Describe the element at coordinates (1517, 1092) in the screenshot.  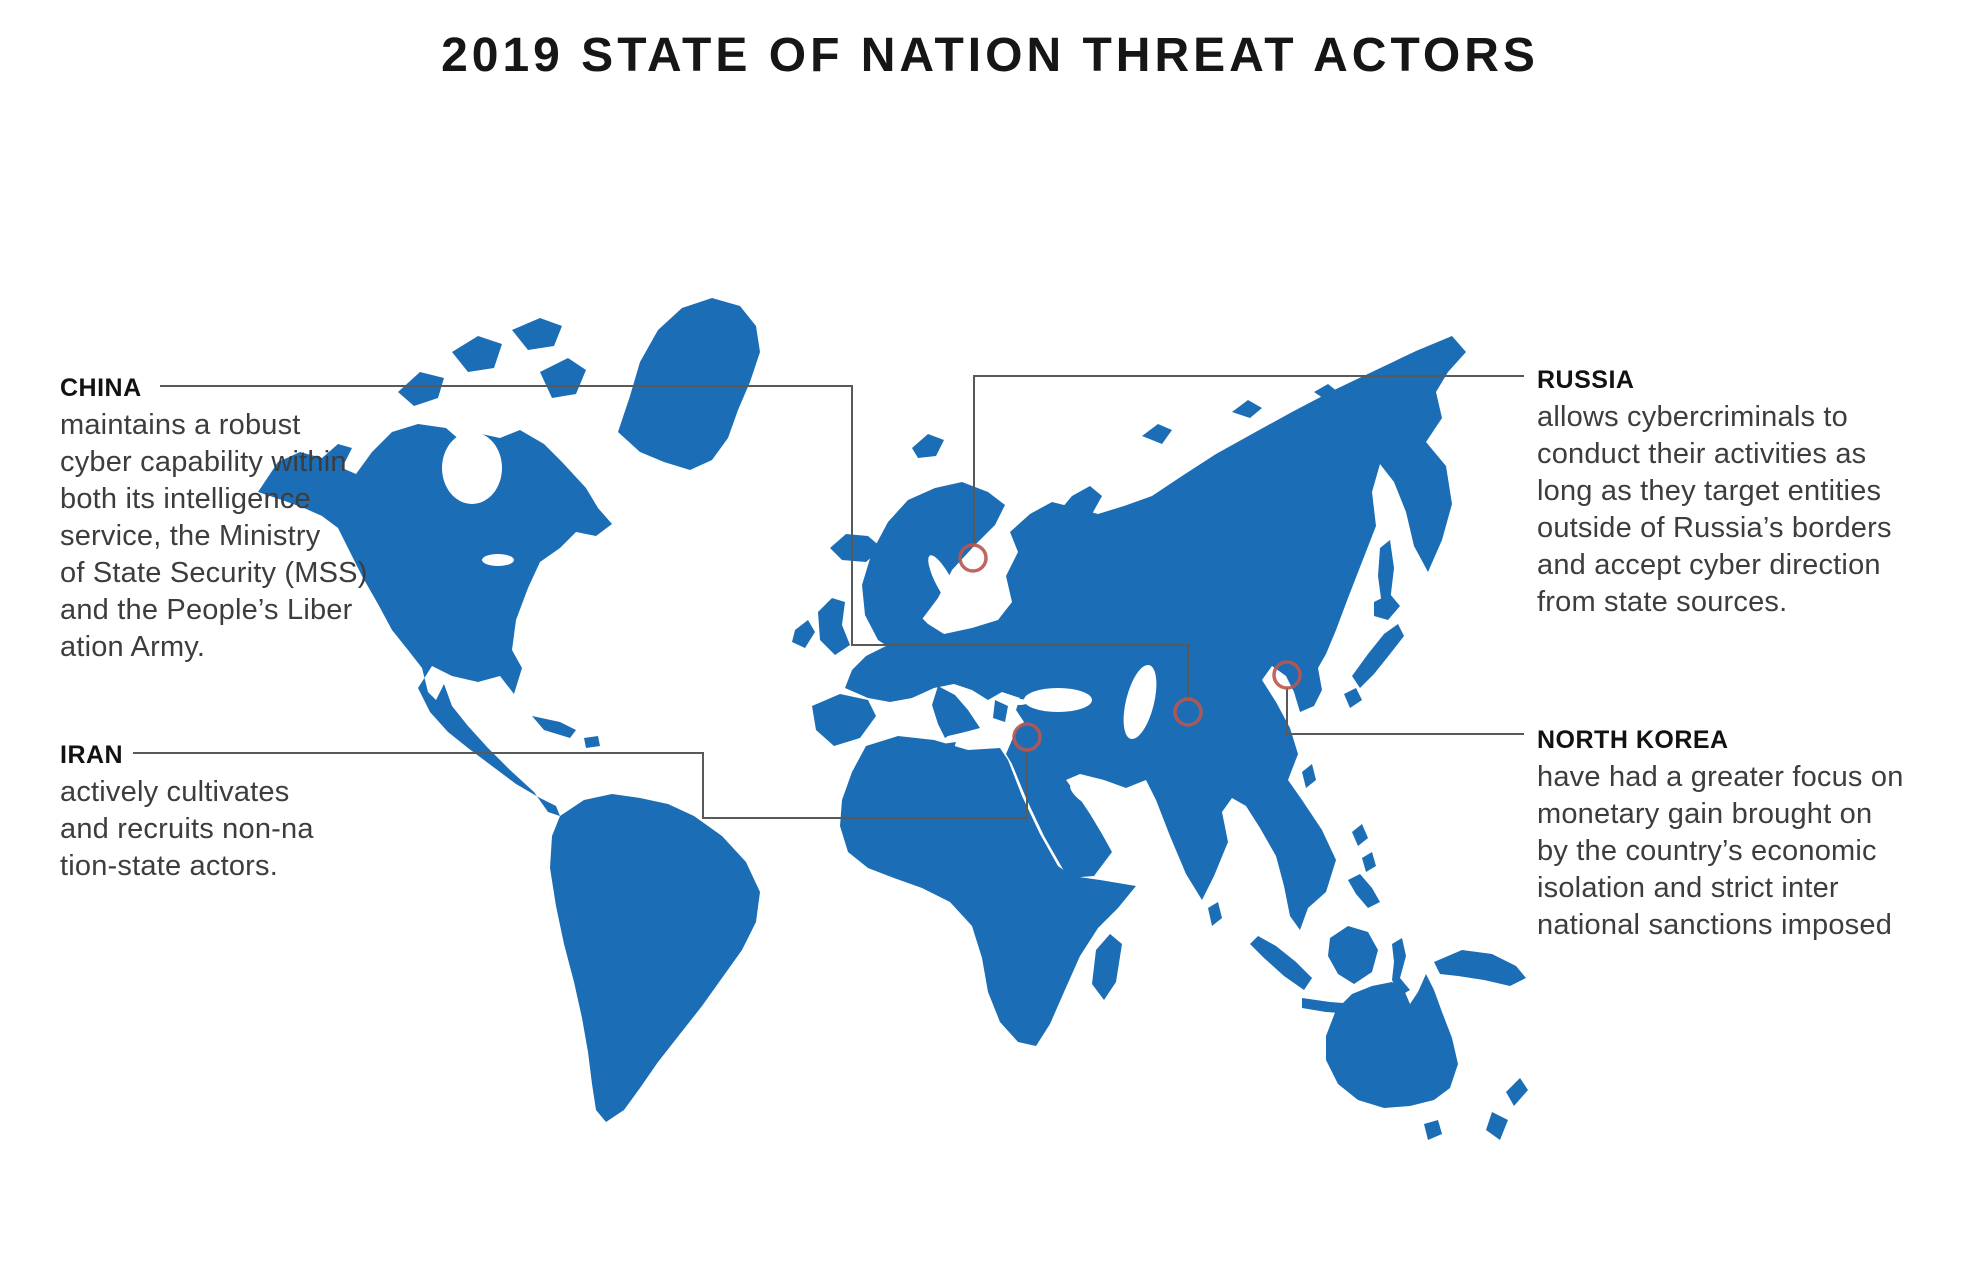
I see `new-zealand-north` at that location.